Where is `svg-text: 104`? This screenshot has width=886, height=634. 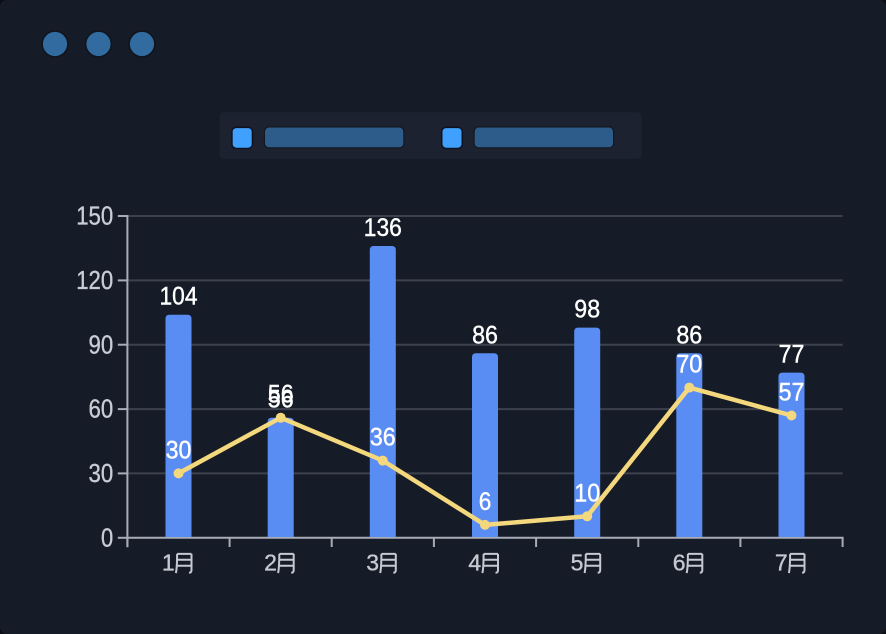 svg-text: 104 is located at coordinates (179, 297).